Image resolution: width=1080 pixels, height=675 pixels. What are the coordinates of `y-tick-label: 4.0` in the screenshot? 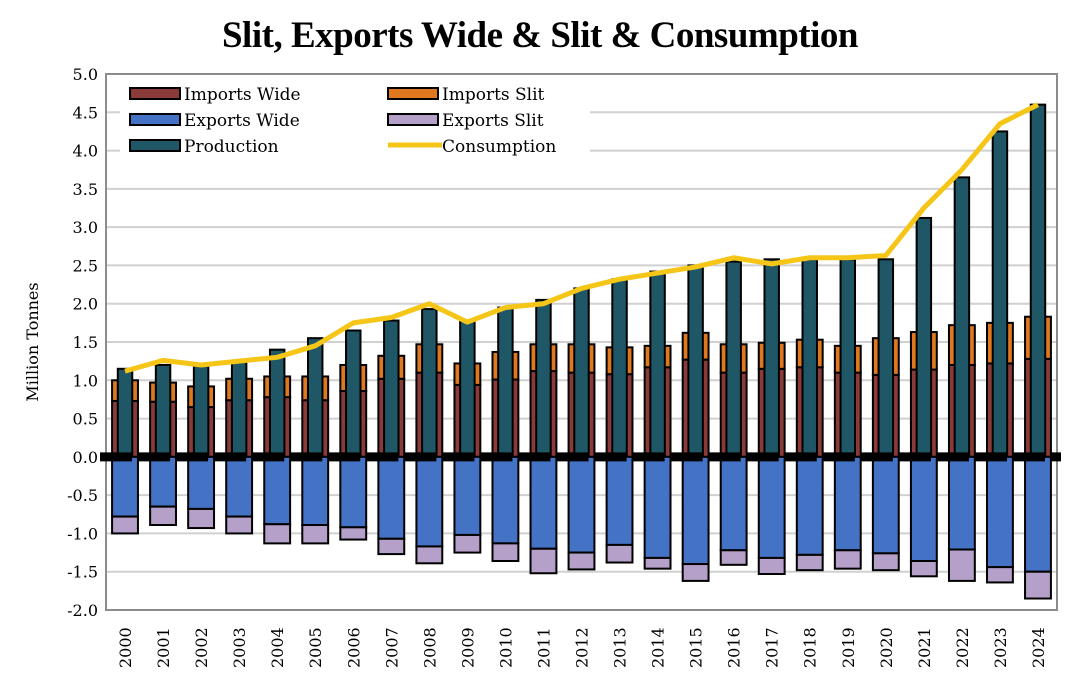 It's located at (85, 151).